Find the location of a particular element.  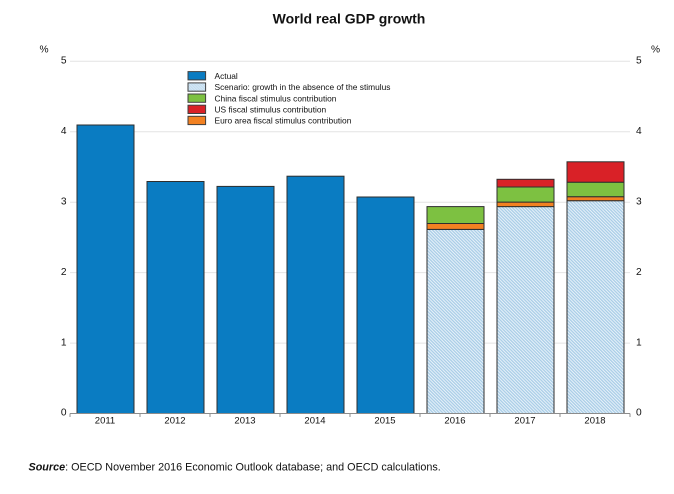

svg-text: 2018 is located at coordinates (594, 421).